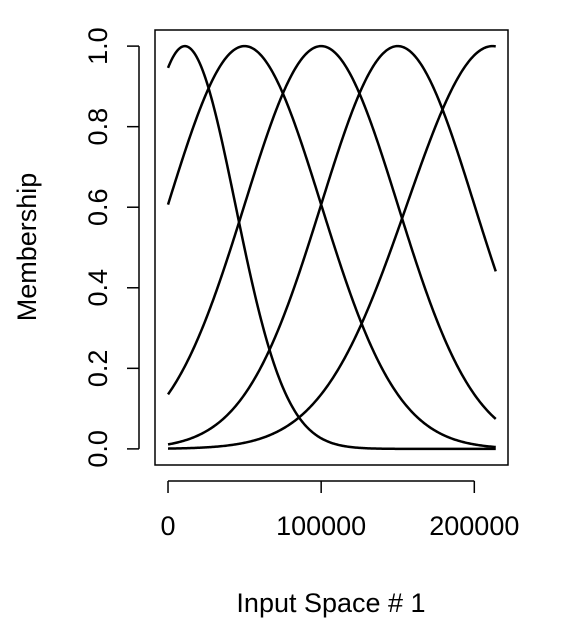 The image size is (584, 628). What do you see at coordinates (474, 526) in the screenshot?
I see `x-tick-label: 200000` at bounding box center [474, 526].